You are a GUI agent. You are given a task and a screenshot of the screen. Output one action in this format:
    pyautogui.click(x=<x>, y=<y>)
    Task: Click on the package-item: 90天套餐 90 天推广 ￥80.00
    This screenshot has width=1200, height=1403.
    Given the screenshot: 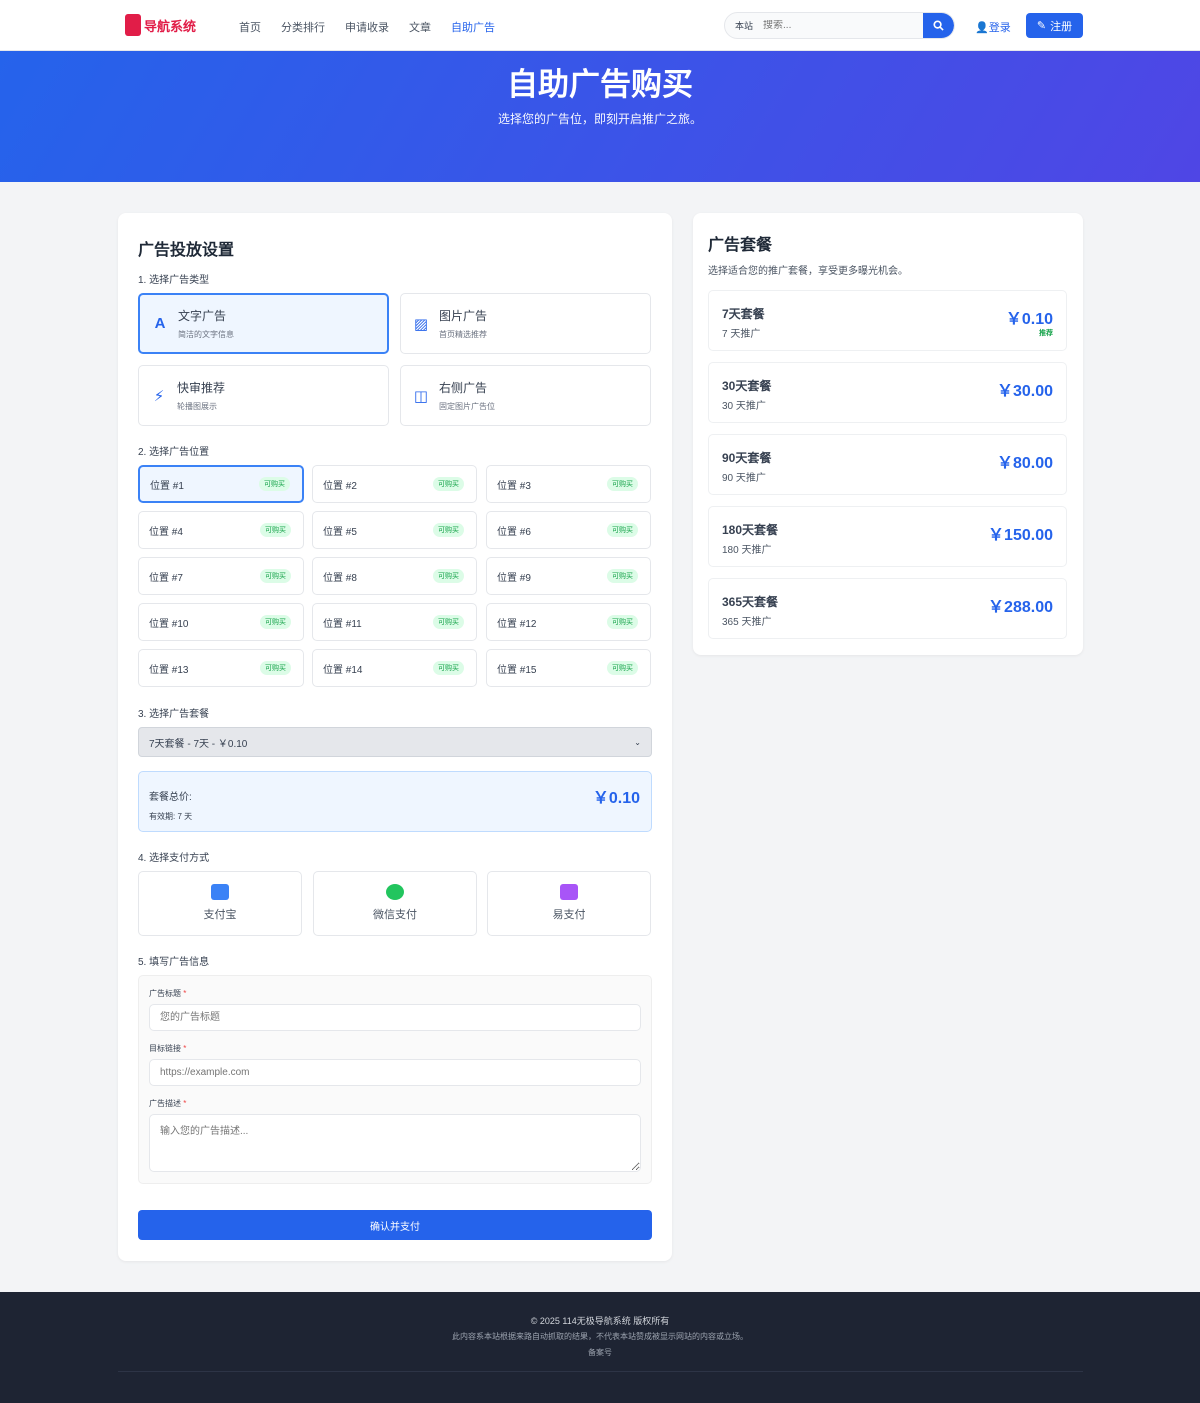 What is the action you would take?
    pyautogui.click(x=887, y=464)
    